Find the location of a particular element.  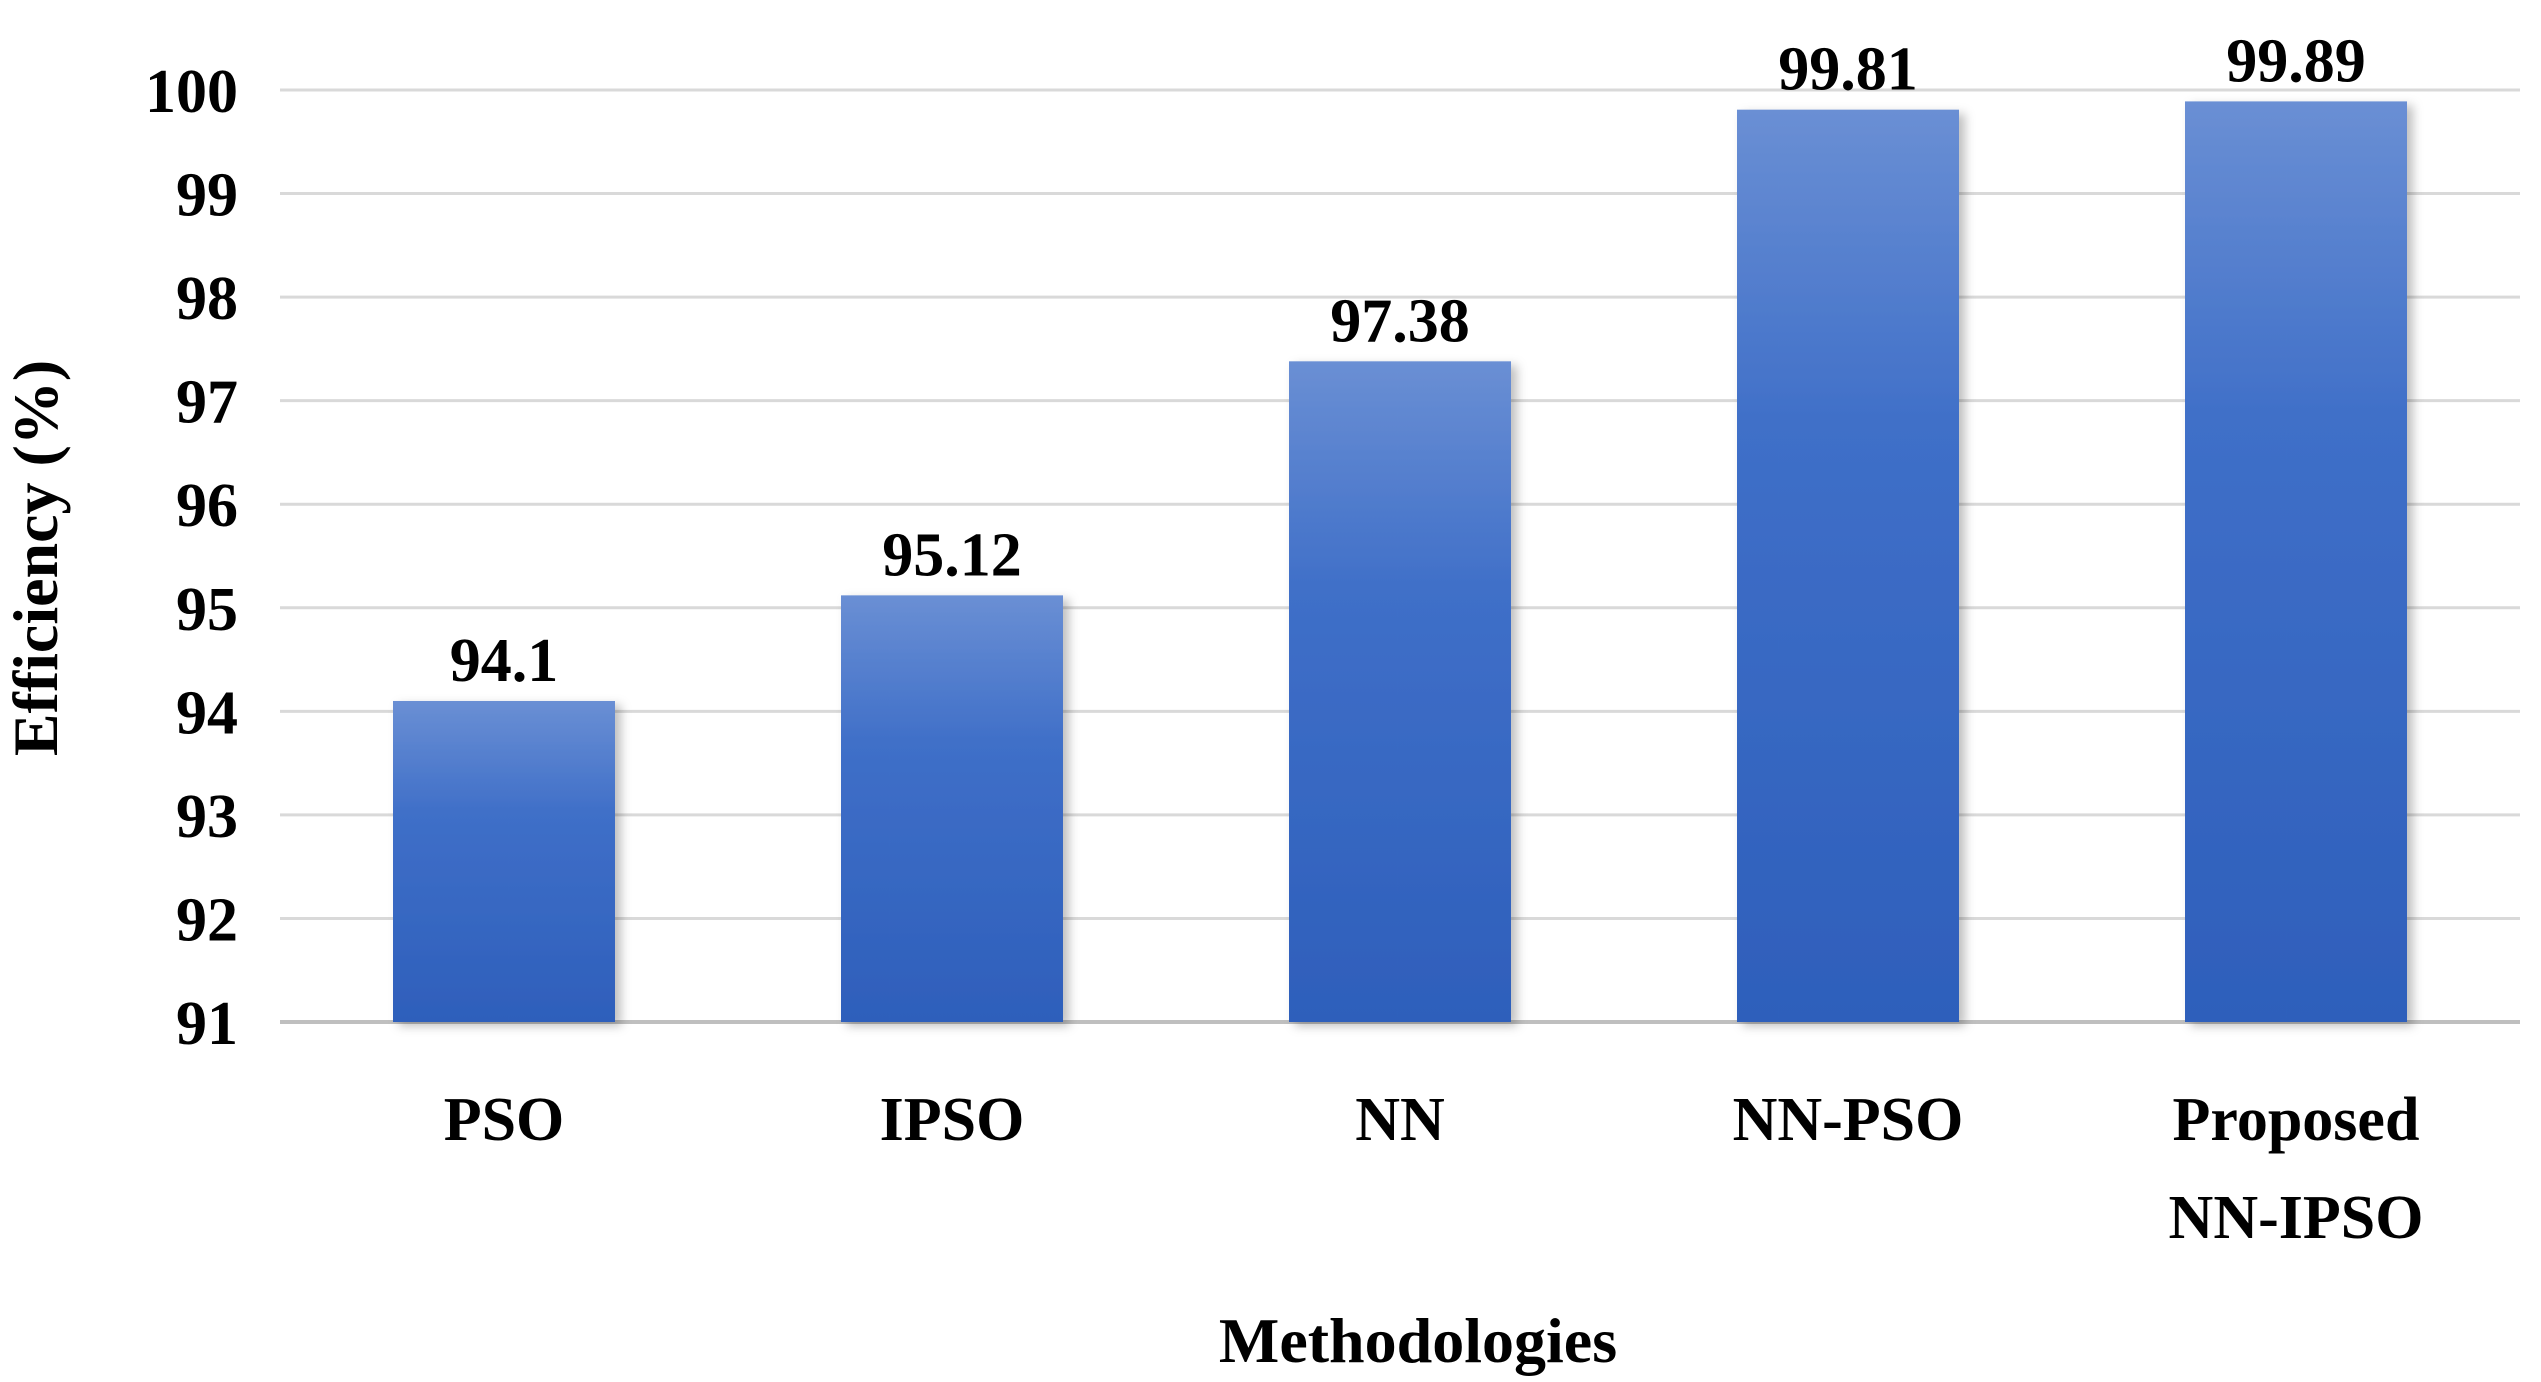

y-axis-title: Efficiency (%) is located at coordinates (35, 558).